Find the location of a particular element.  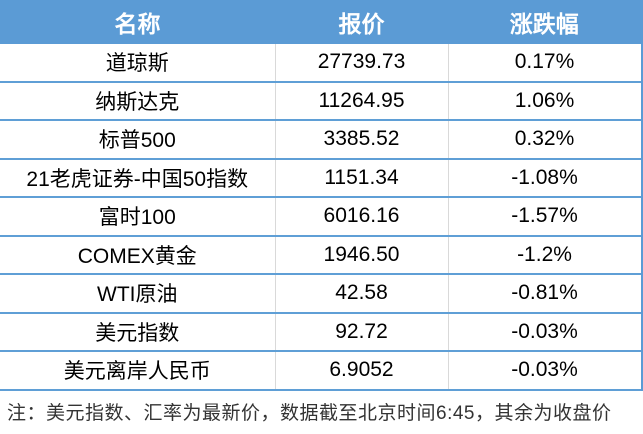

footnote: 注：美元指数、汇率为最新价，数据截至北京时间6:45，其余为收盘价 is located at coordinates (309, 413).